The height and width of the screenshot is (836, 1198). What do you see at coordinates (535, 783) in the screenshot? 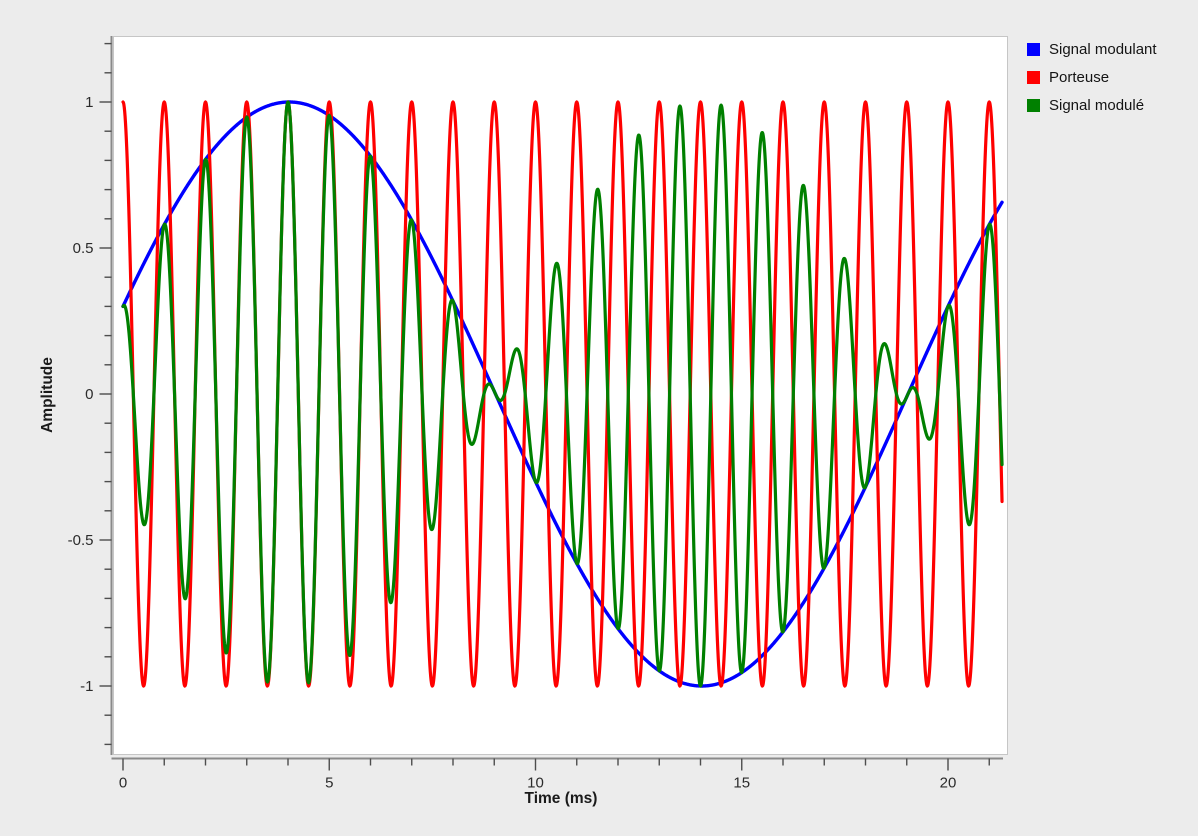
I see `x-tick-label: 10` at bounding box center [535, 783].